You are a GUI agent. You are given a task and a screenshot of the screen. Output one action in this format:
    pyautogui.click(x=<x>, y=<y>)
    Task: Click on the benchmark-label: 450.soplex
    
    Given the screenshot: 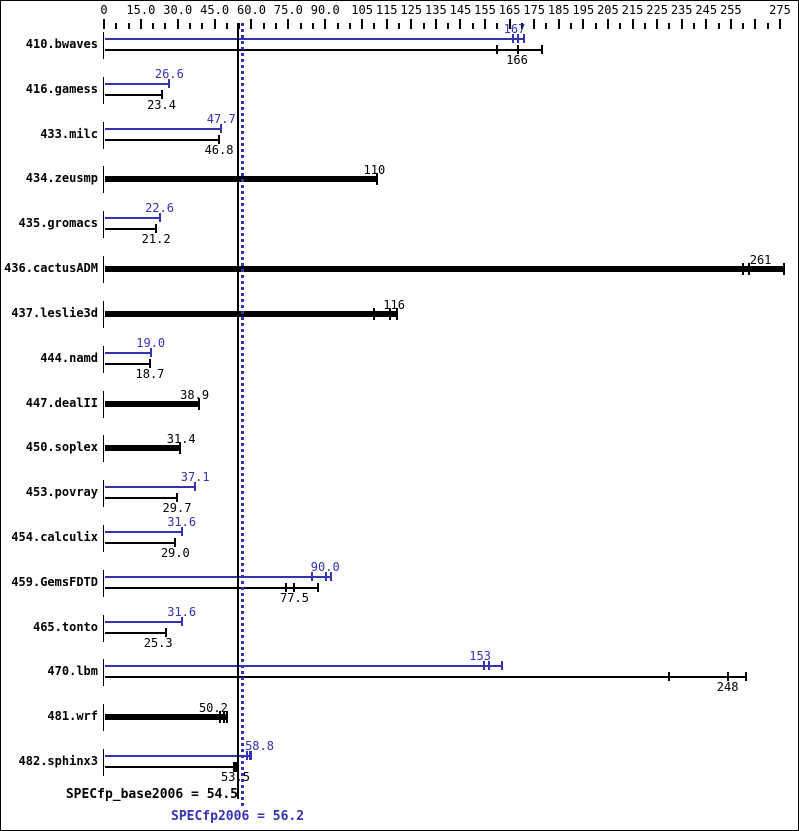 What is the action you would take?
    pyautogui.click(x=61, y=447)
    